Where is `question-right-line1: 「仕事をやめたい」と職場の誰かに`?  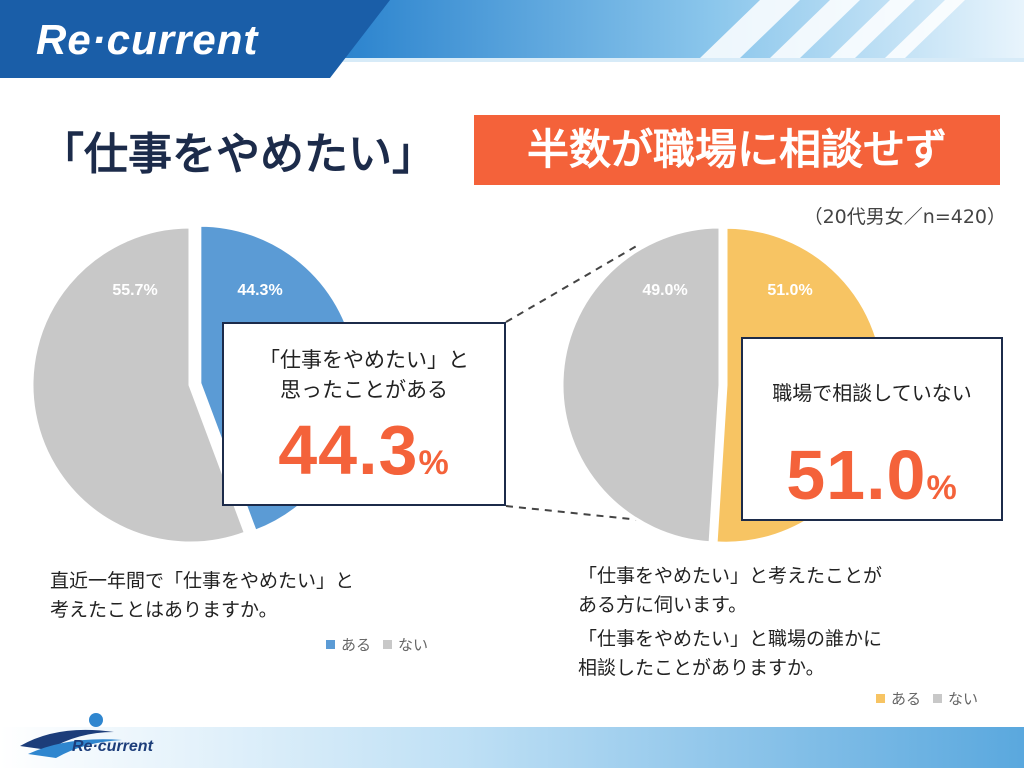 question-right-line1: 「仕事をやめたい」と職場の誰かに is located at coordinates (730, 639).